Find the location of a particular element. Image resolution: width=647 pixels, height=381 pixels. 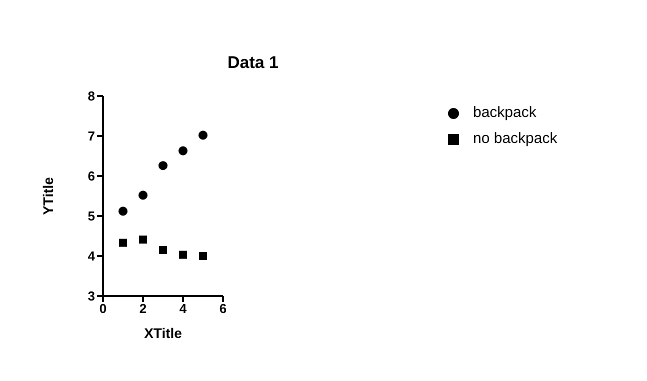

legend-label: no backpack is located at coordinates (515, 138).